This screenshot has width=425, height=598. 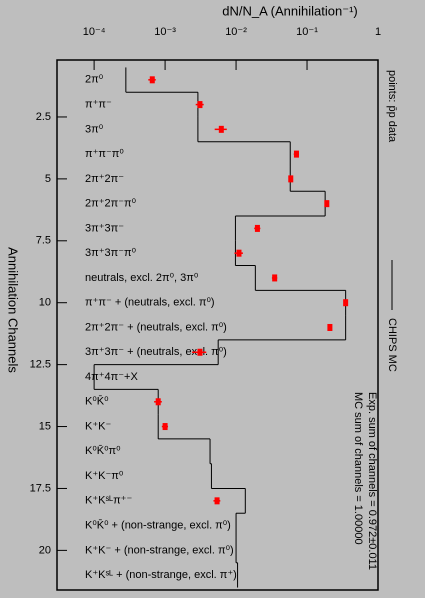 I want to click on channel-label: π⁺π⁻ + (neutrals, excl. π⁰), so click(x=150, y=303).